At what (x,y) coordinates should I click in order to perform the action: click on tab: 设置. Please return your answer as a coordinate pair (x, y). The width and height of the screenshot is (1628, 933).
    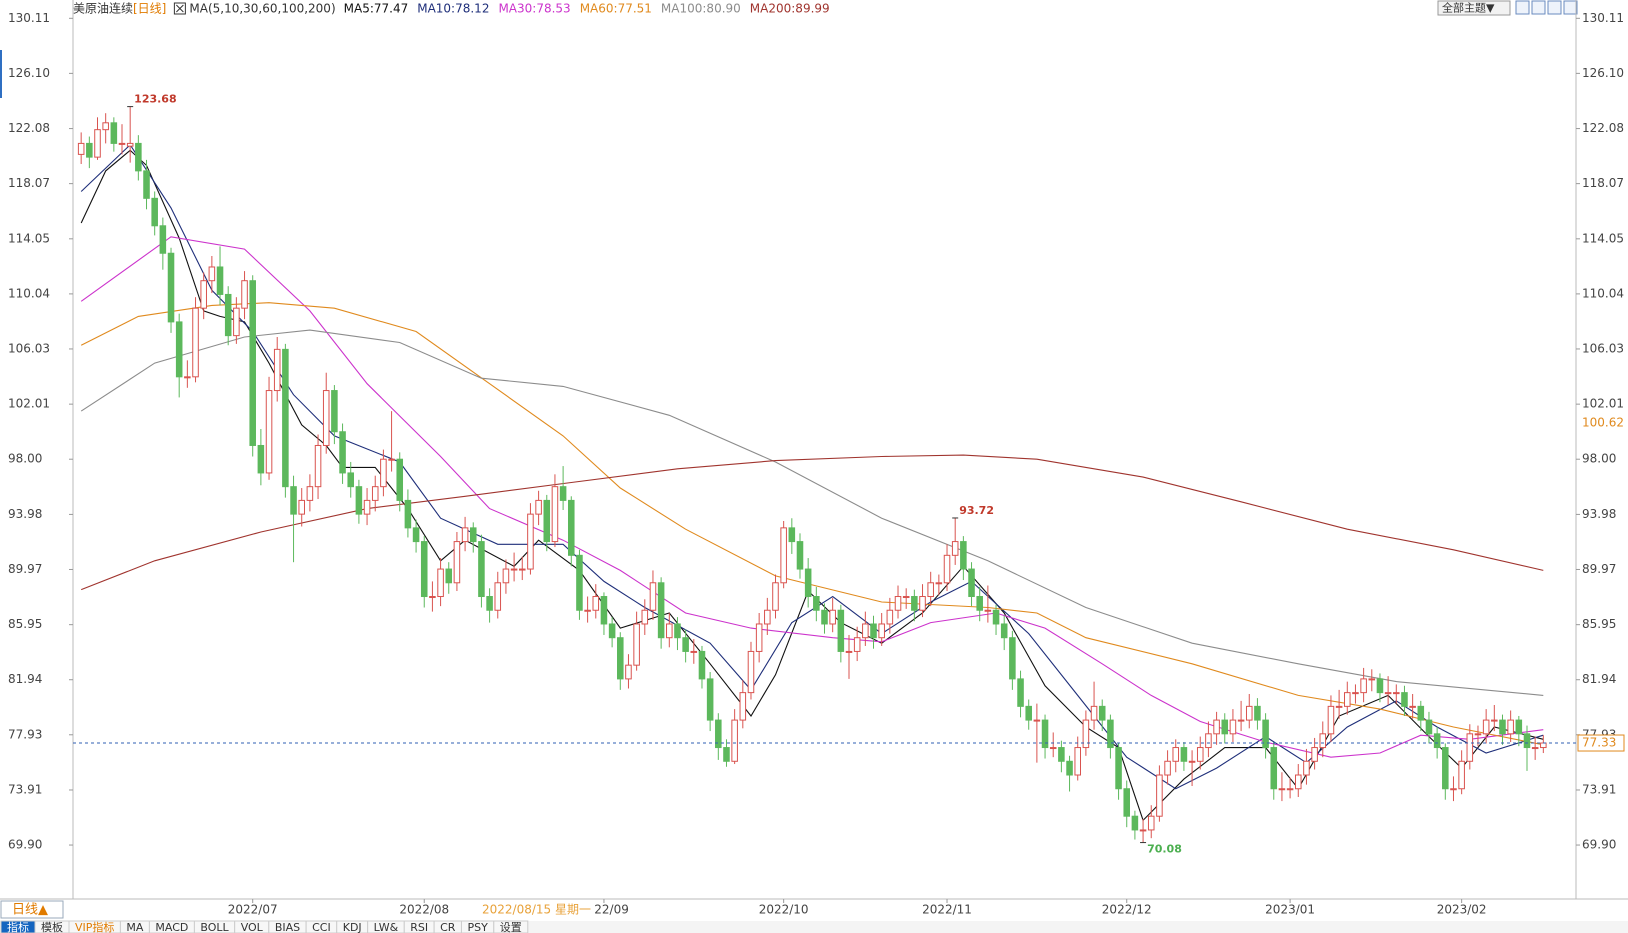
    Looking at the image, I should click on (511, 927).